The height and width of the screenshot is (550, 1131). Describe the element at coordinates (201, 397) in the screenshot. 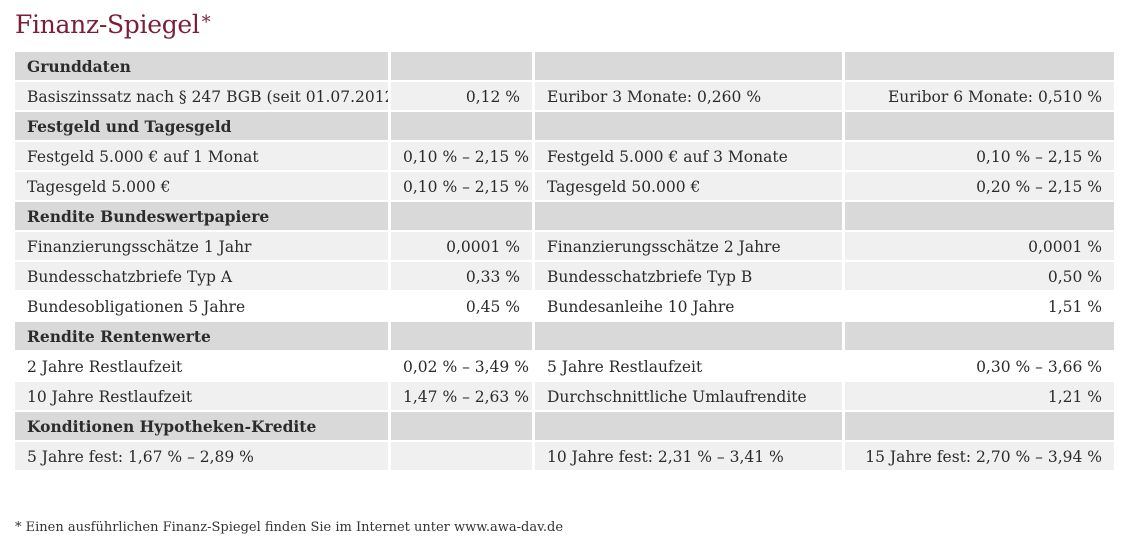

I see `row-label: 10 Jahre Restlaufzeit` at that location.